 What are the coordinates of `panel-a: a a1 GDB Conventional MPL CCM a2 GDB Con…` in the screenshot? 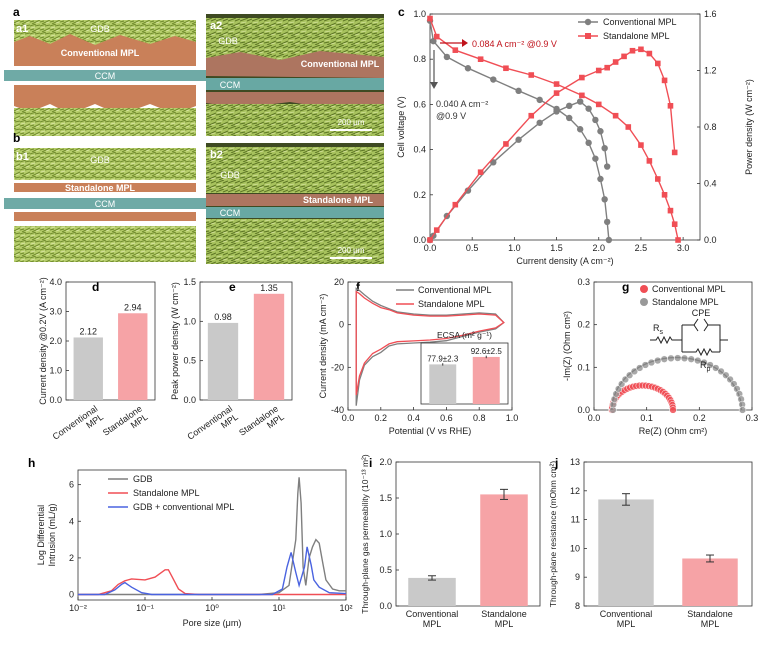 It's located at (194, 70).